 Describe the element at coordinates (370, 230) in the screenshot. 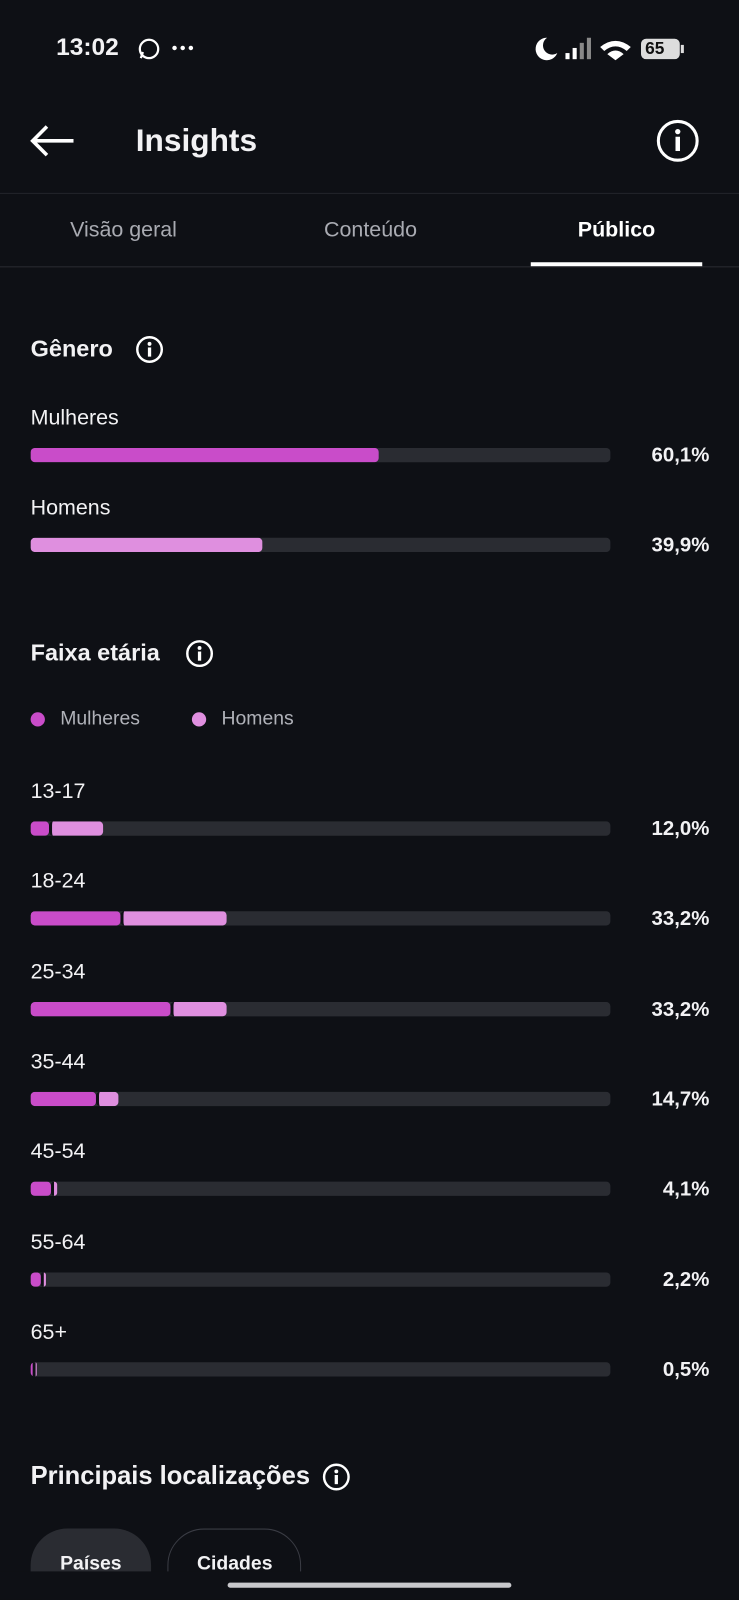

I see `tab: Conteúdo` at that location.